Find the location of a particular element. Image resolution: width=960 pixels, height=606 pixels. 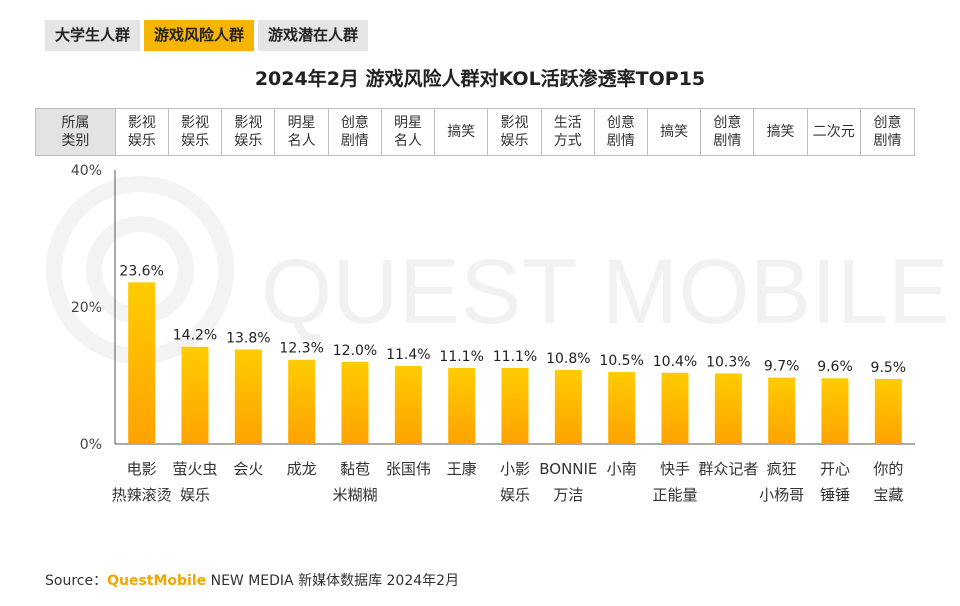

tab-game-potential: 游戏潜在人群 is located at coordinates (313, 35).